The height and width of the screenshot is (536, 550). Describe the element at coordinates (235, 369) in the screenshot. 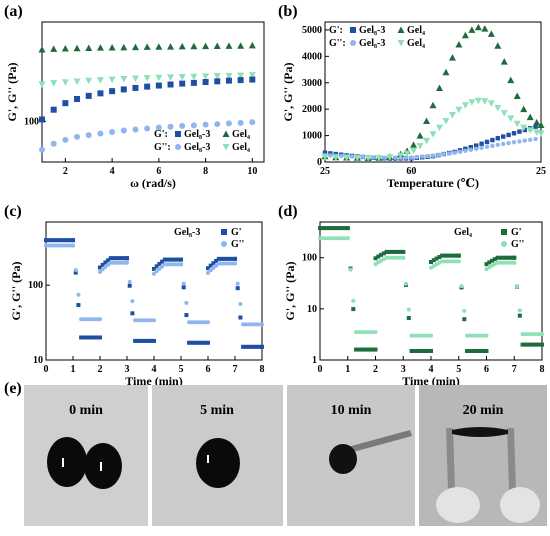

I see `x-tick-label: 7` at that location.